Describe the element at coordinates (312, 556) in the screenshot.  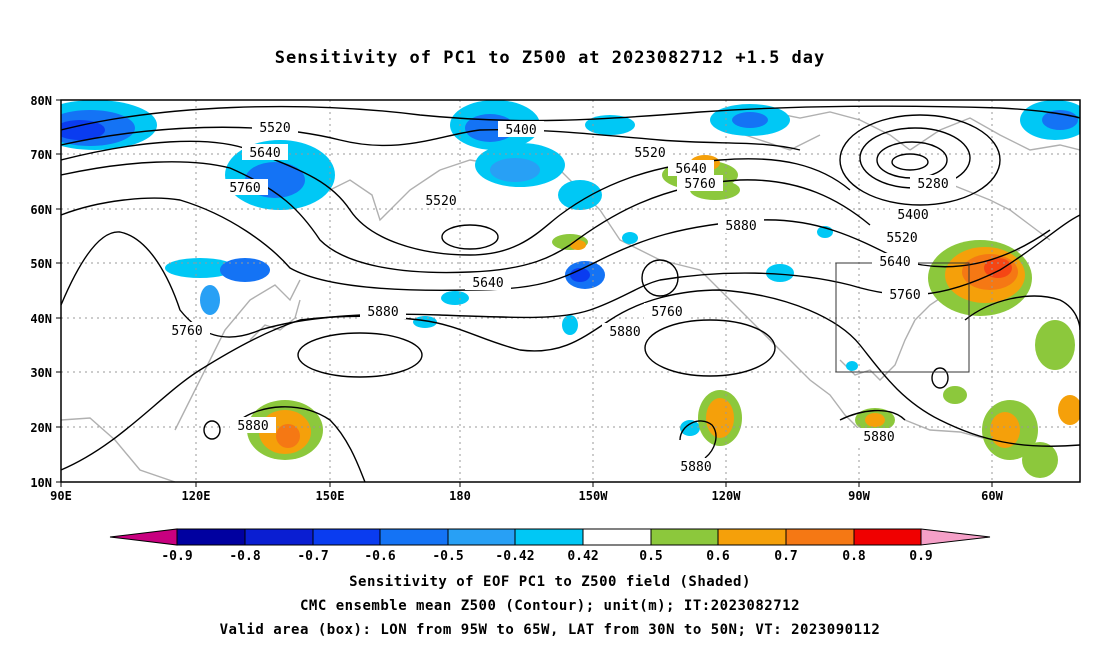
I see `colorbar-label: -0.7` at that location.